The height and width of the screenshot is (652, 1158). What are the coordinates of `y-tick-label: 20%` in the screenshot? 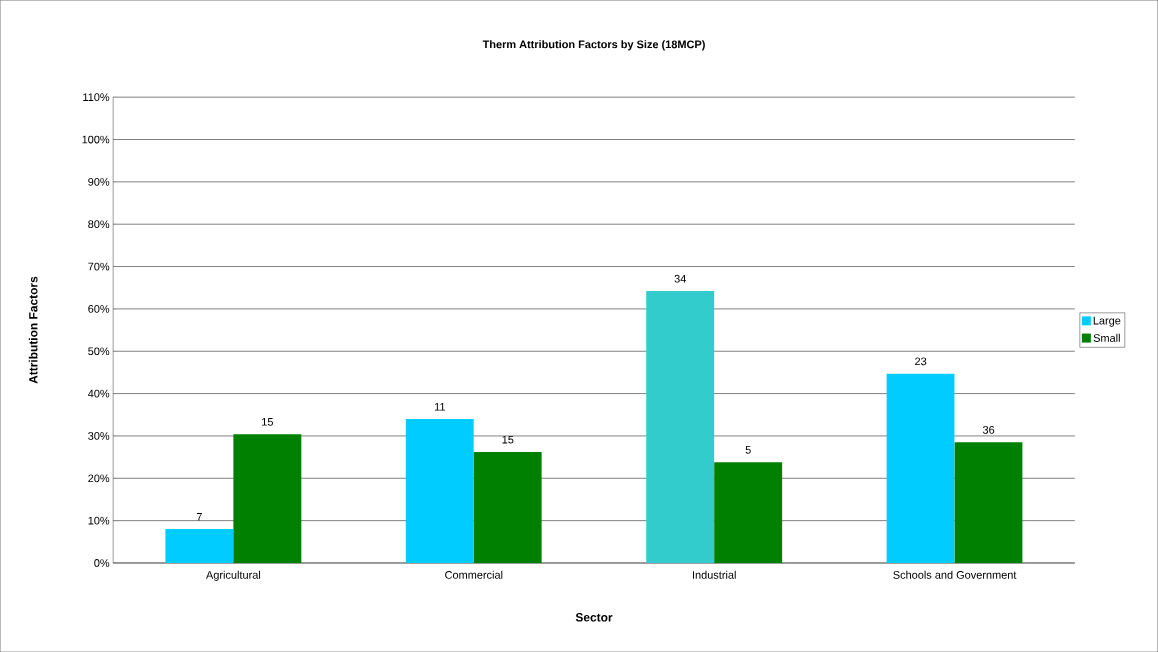 It's located at (99, 478).